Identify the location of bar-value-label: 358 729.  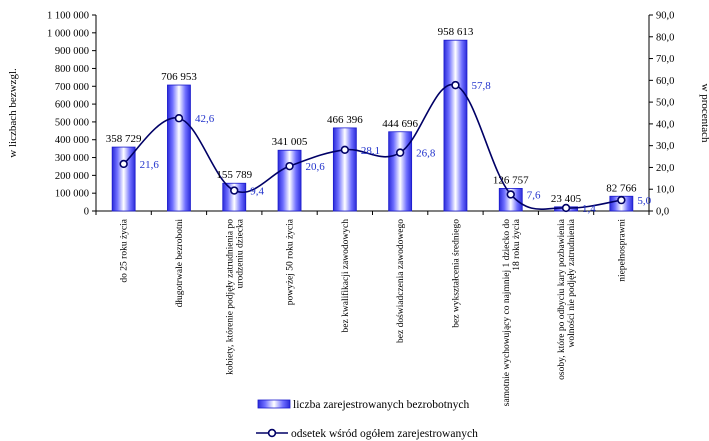
(124, 139).